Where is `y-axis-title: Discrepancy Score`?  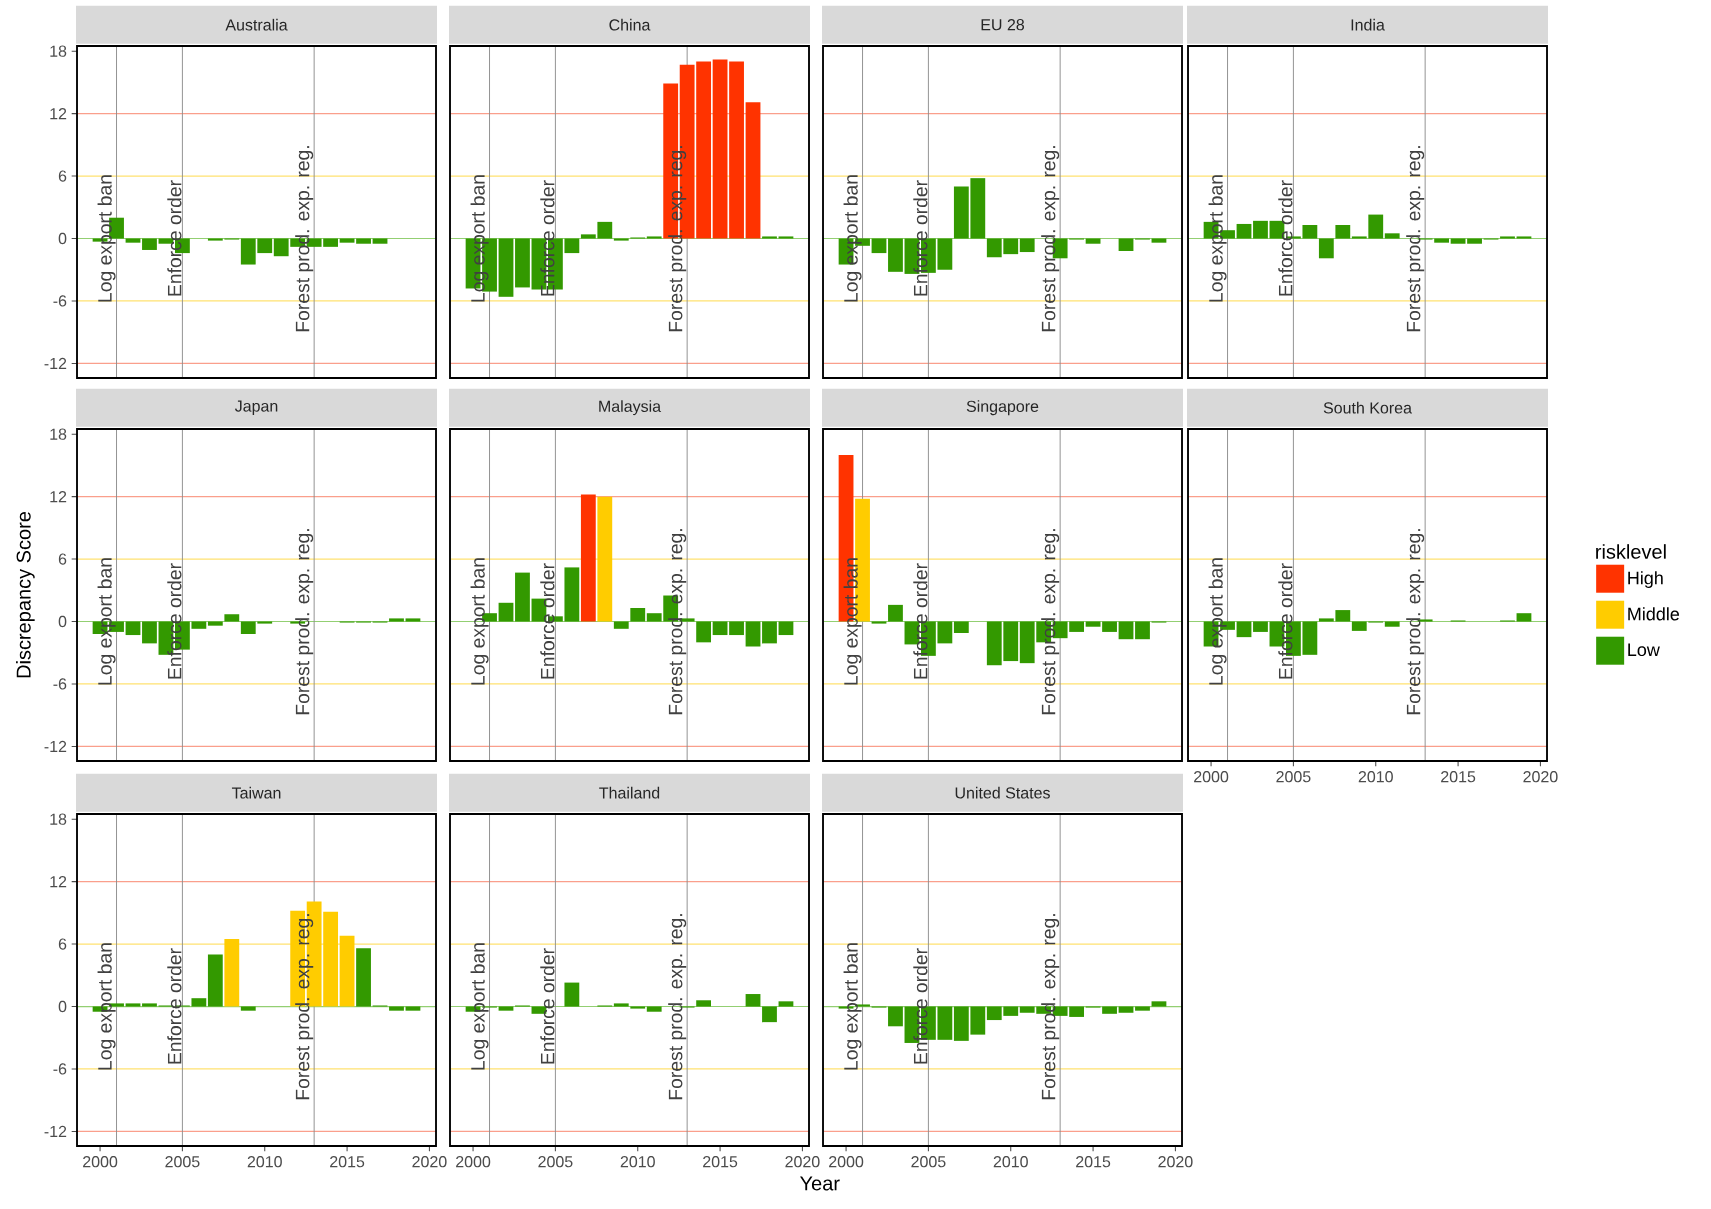 y-axis-title: Discrepancy Score is located at coordinates (25, 595).